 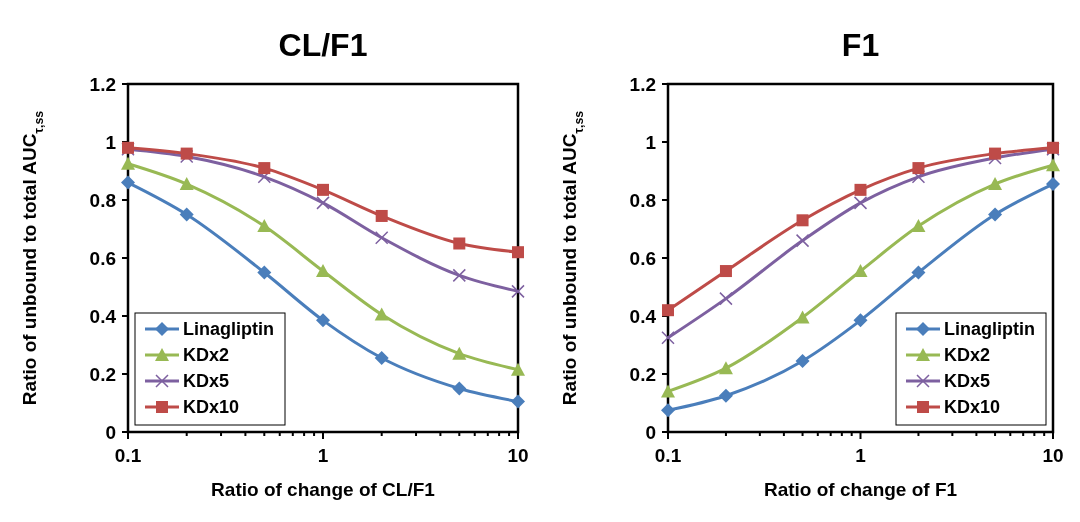 I want to click on chart-title: CL/F1, so click(x=323, y=45).